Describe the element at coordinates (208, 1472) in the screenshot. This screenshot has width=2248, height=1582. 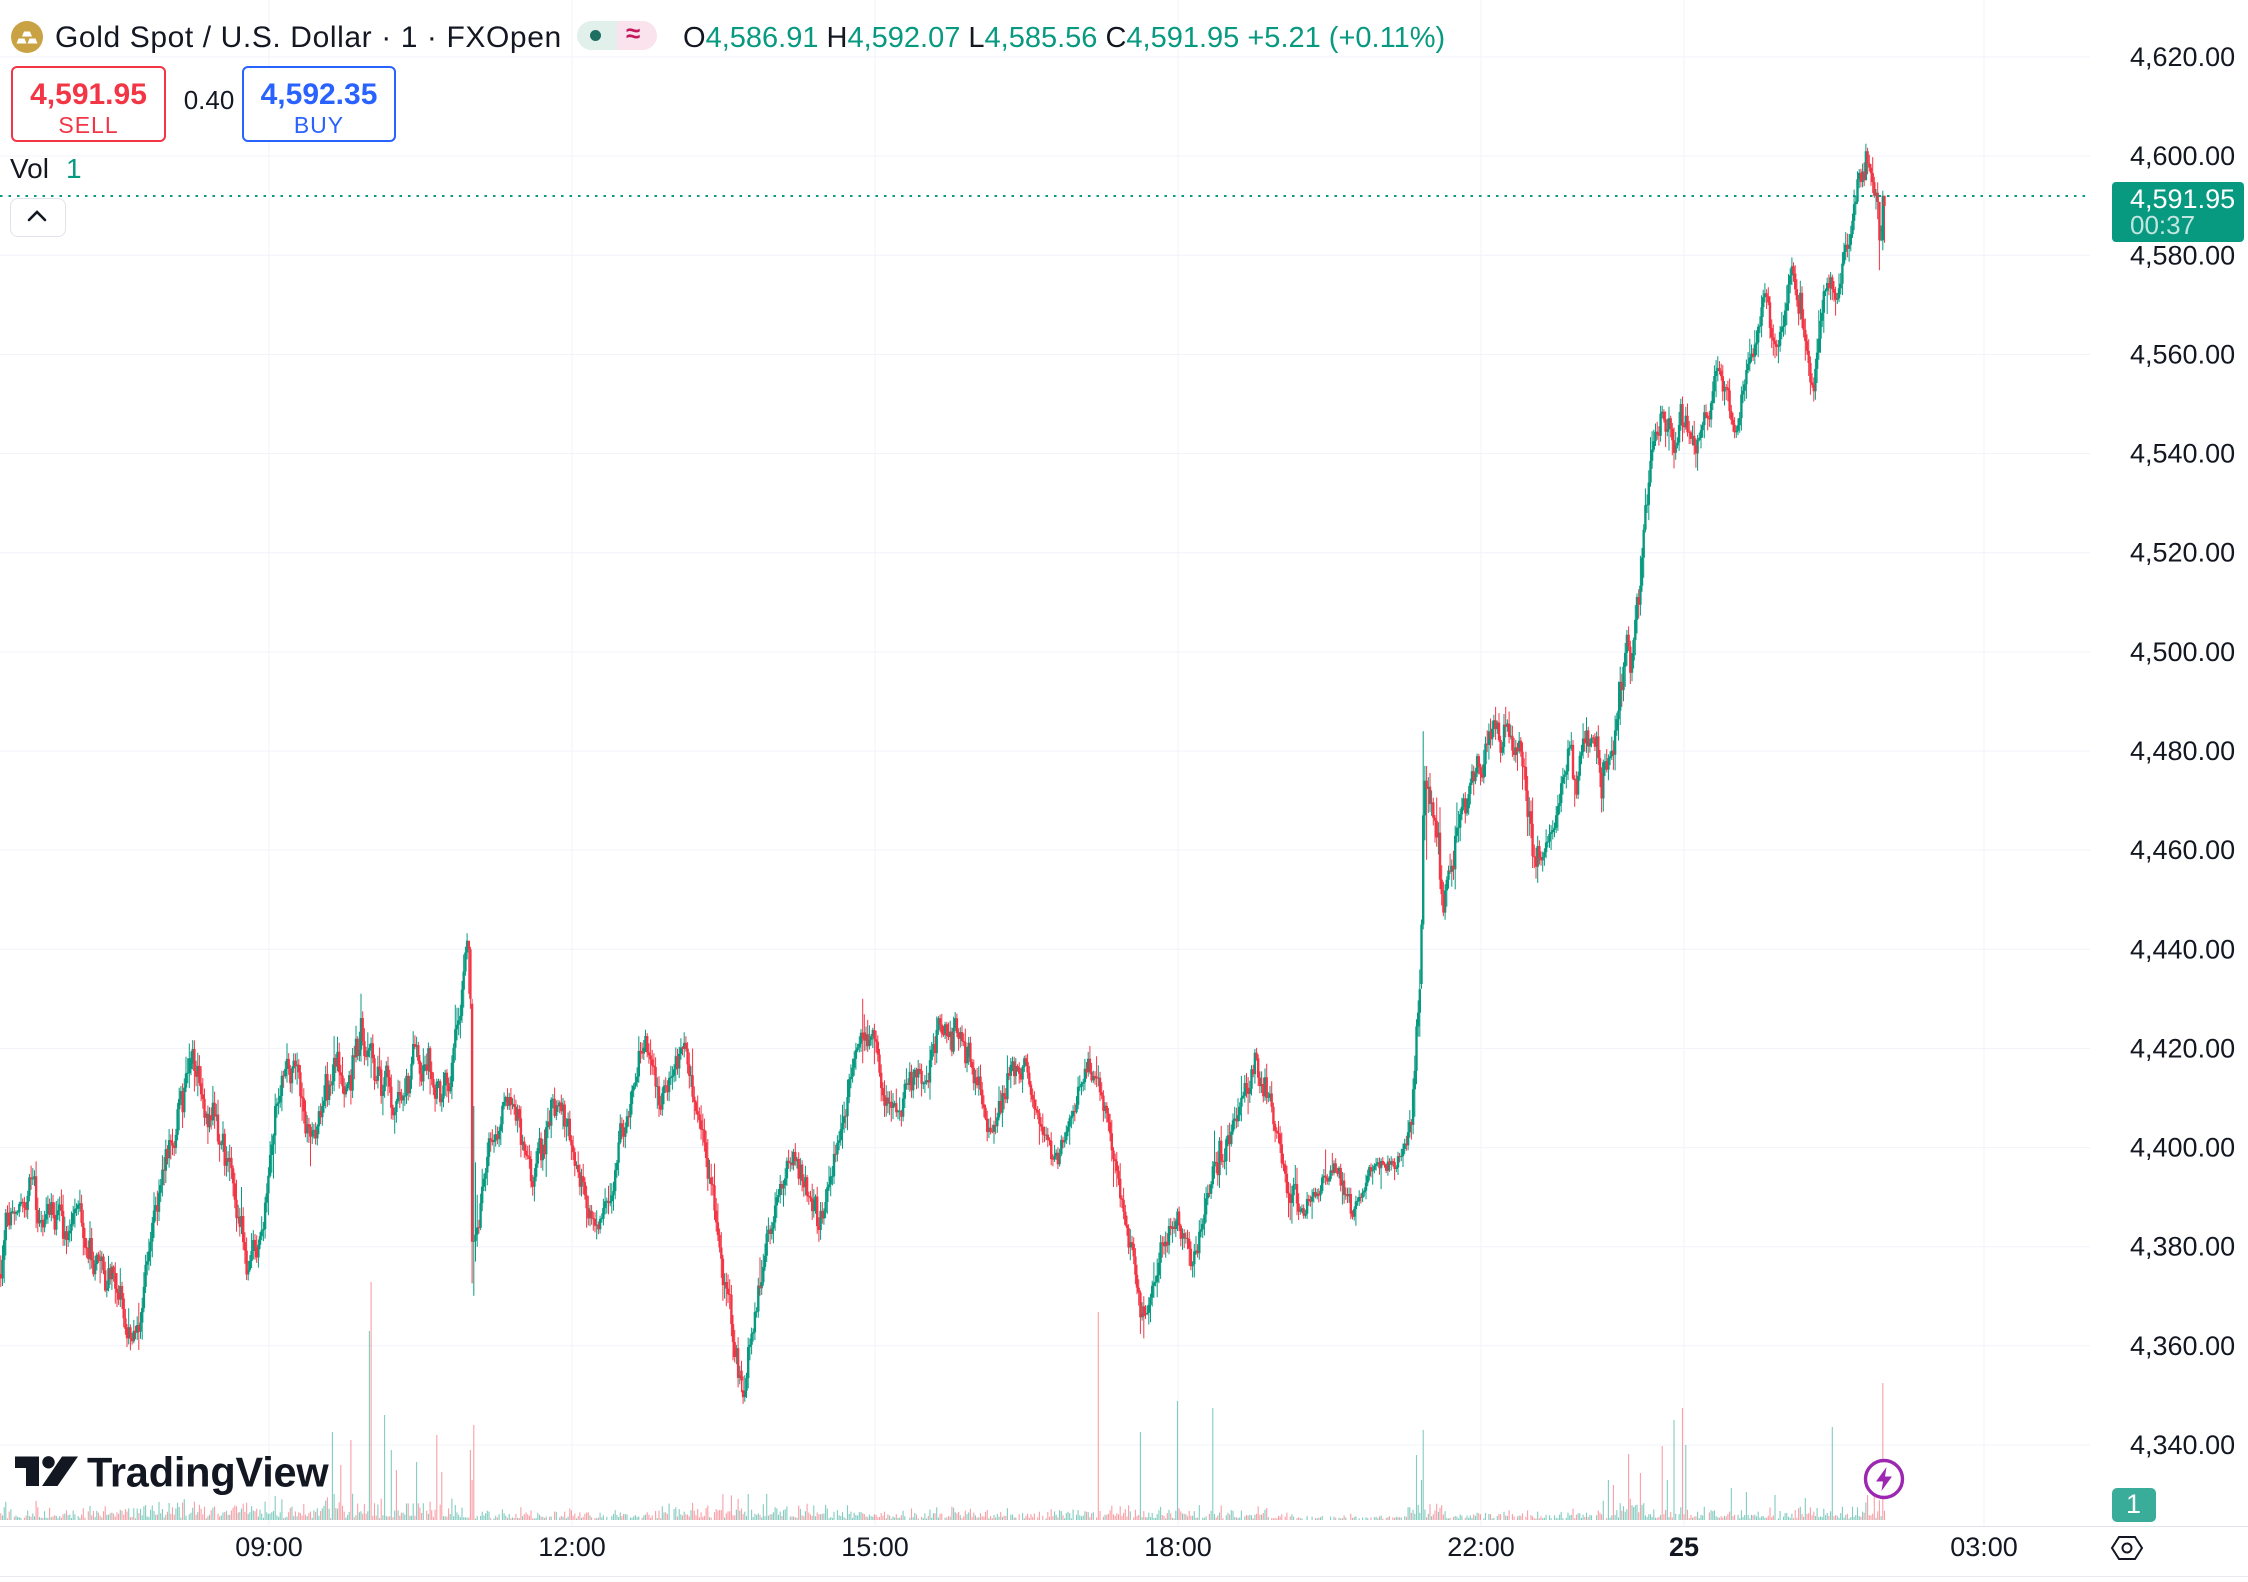
I see `svg-text: TradingView` at that location.